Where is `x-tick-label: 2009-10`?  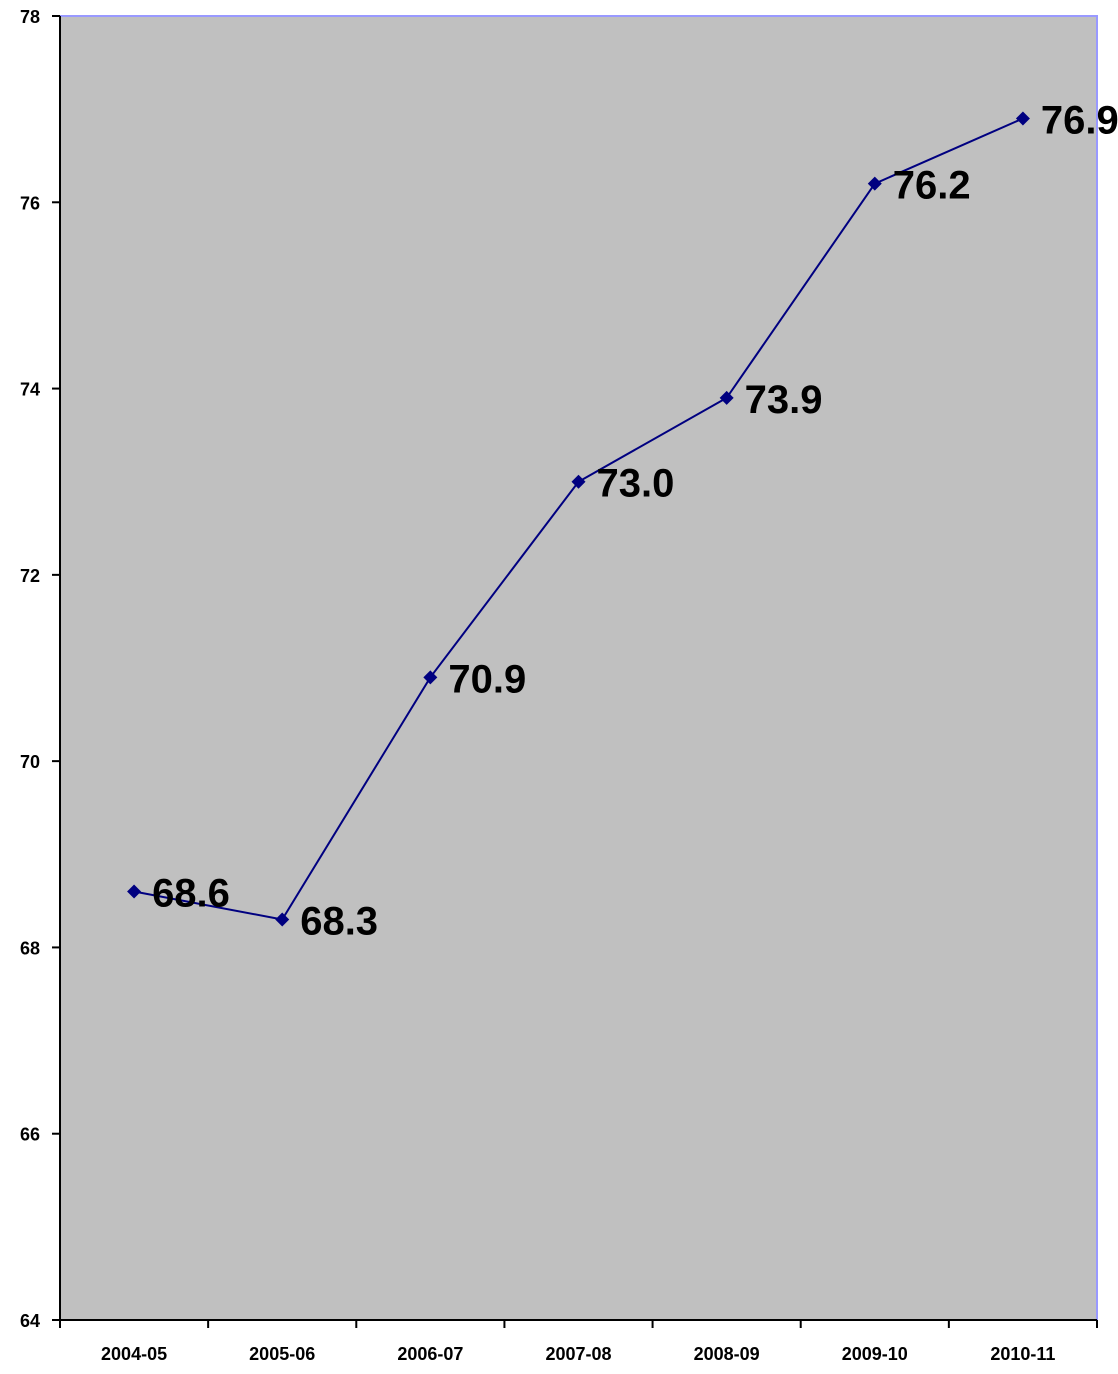
x-tick-label: 2009-10 is located at coordinates (875, 1354).